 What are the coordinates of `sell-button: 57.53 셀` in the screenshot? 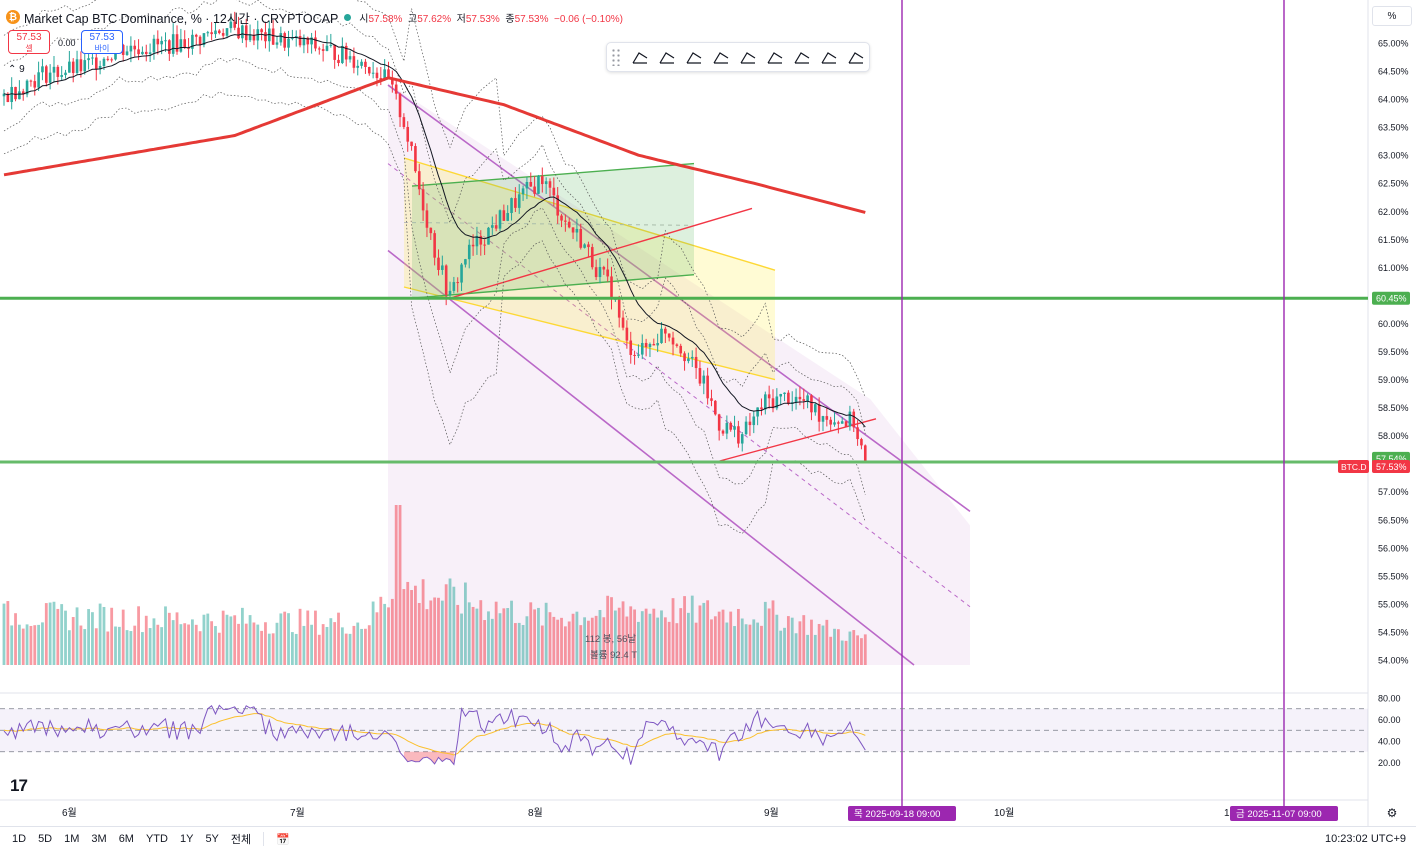 It's located at (29, 42).